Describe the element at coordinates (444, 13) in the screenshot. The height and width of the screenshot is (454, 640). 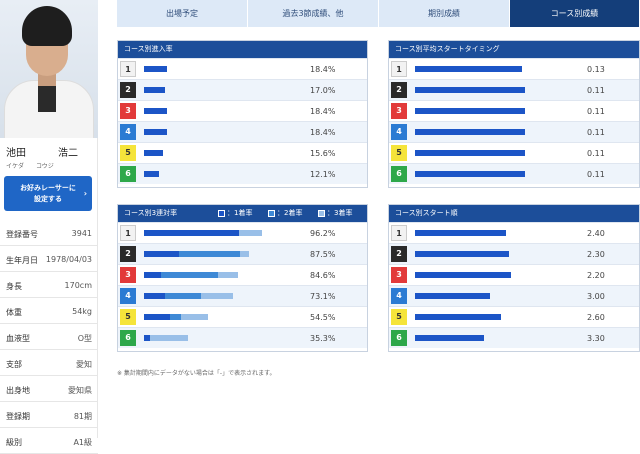
I see `tab-2: 期別成績` at that location.